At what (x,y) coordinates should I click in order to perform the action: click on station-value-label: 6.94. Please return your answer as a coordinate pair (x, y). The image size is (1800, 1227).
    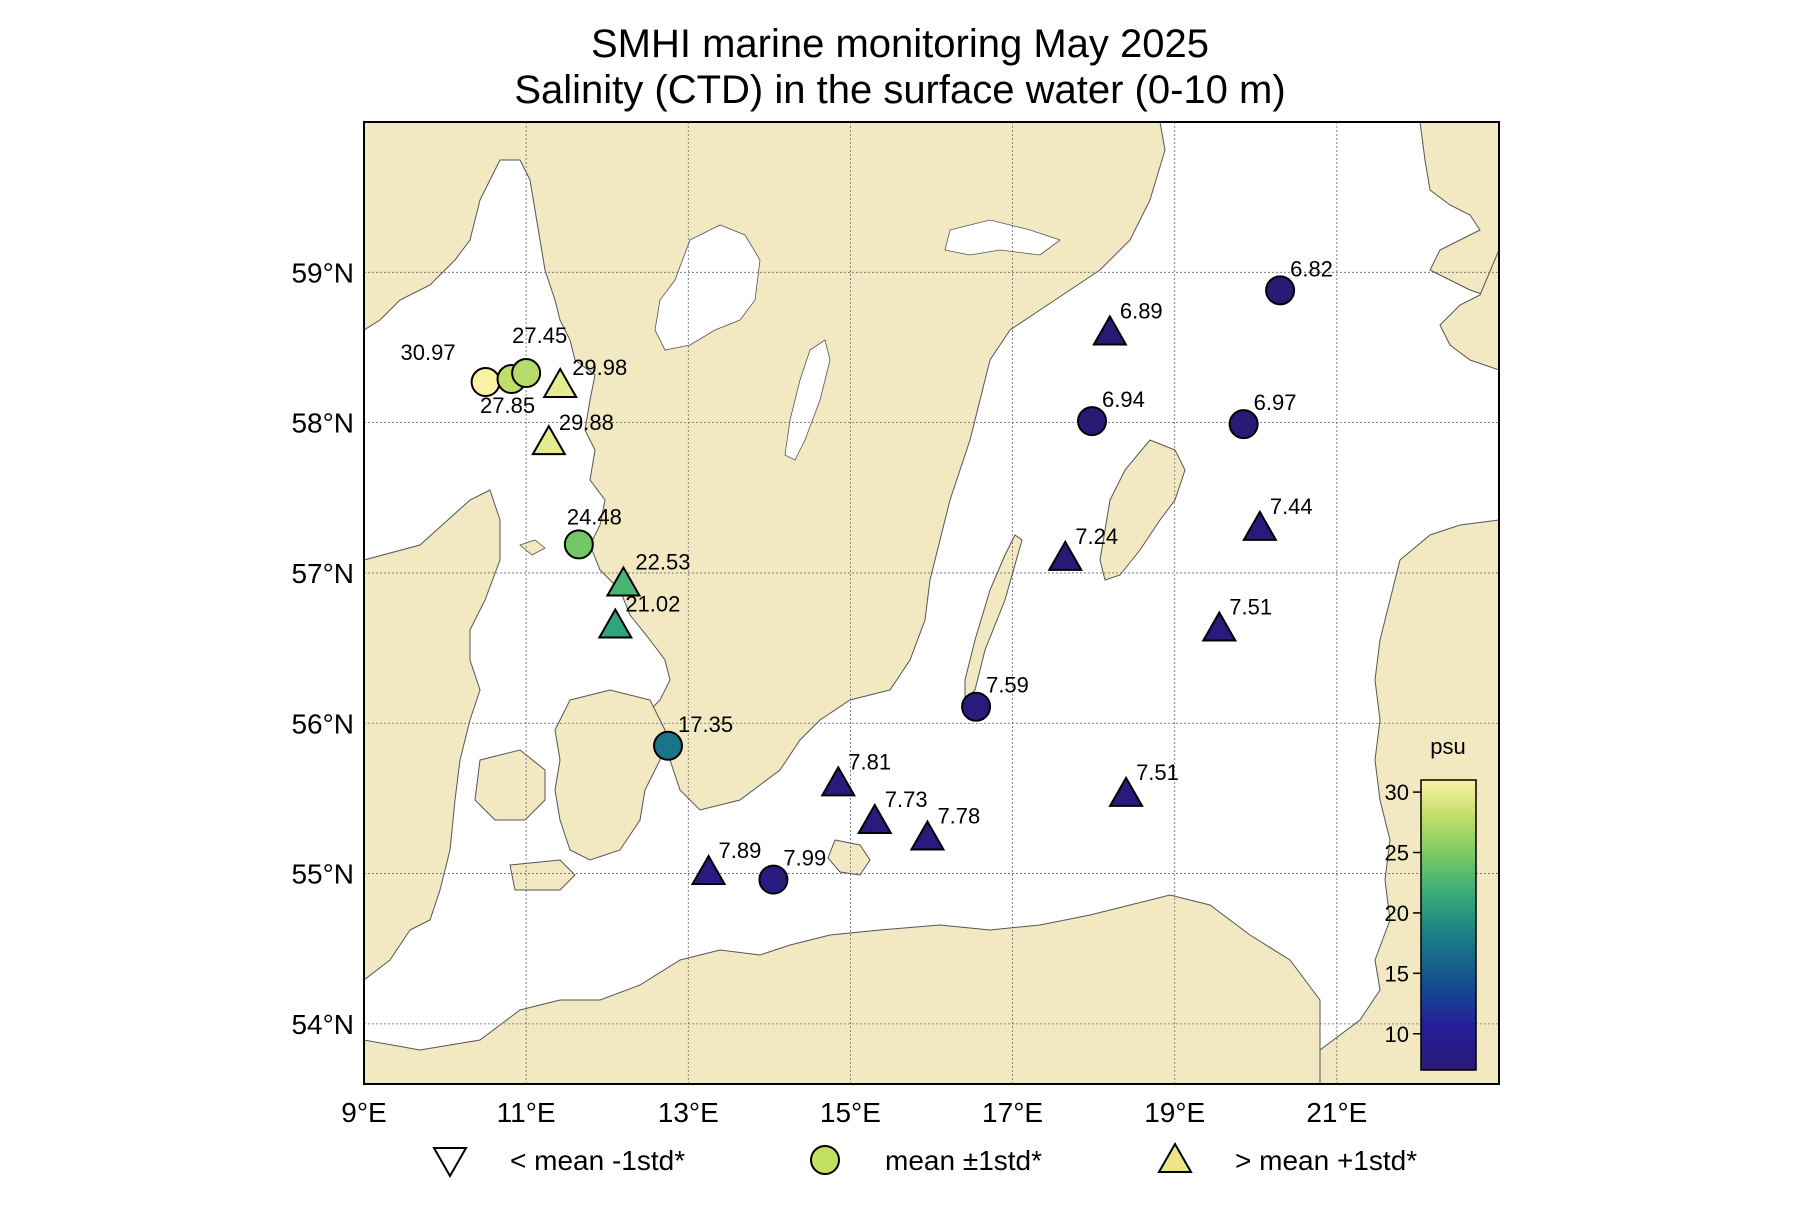
    Looking at the image, I should click on (1123, 399).